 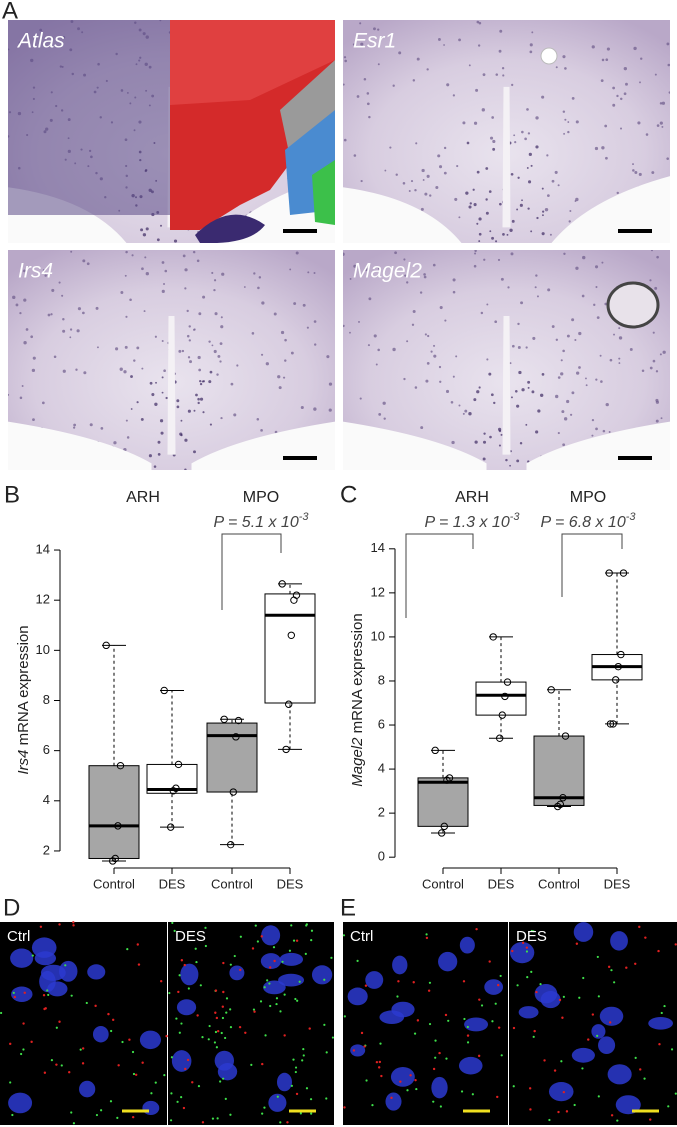 What do you see at coordinates (11, 907) in the screenshot?
I see `panel-letter: D` at bounding box center [11, 907].